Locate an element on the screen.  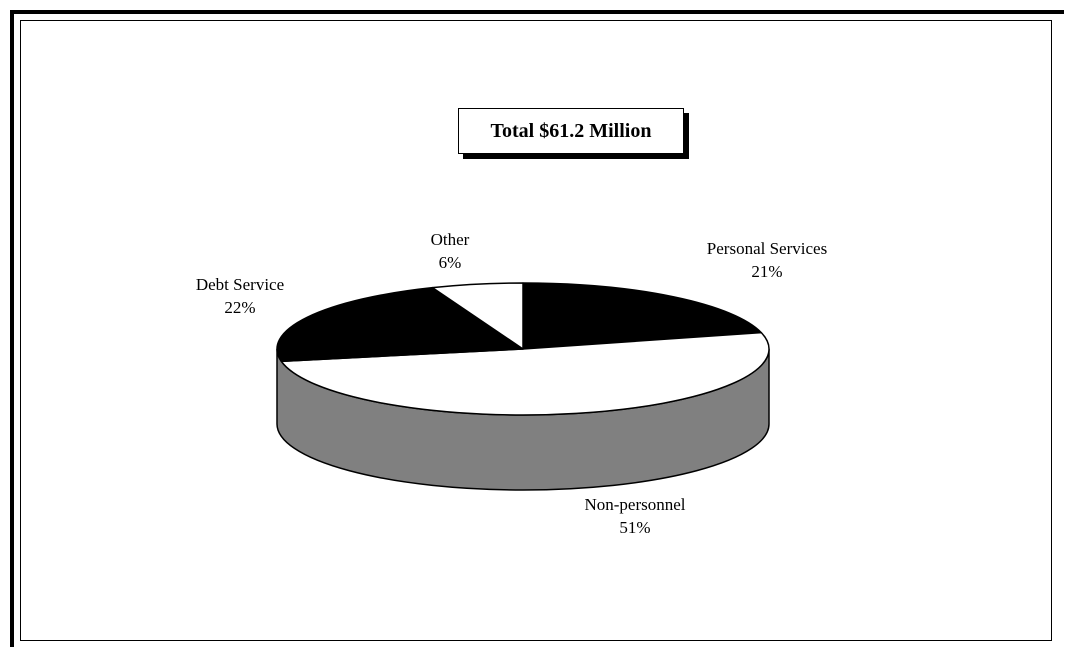
slice-name: Personal Services is located at coordinates (767, 248).